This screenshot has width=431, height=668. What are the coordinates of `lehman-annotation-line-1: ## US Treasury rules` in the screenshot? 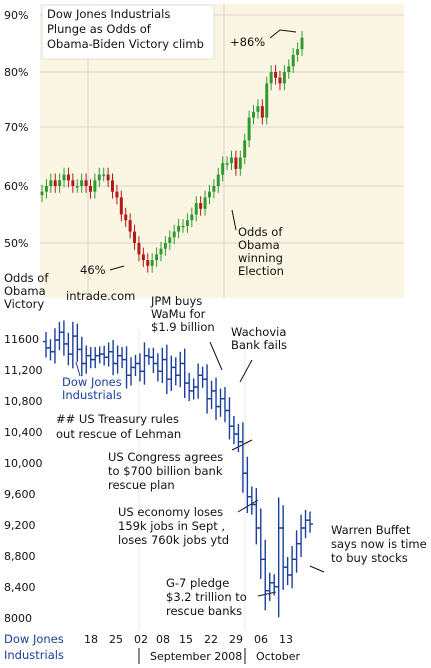 It's located at (117, 419).